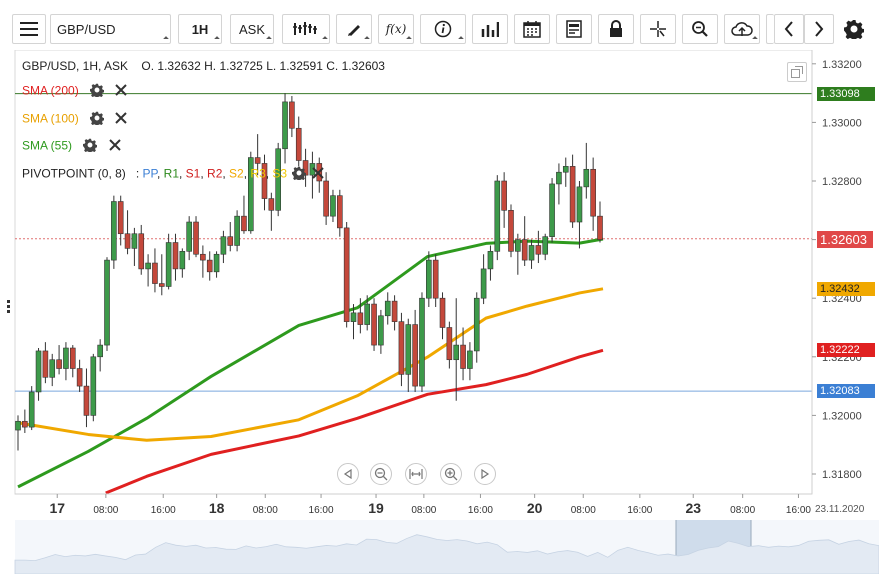 Image resolution: width=879 pixels, height=574 pixels. I want to click on sma-line, so click(354, 421).